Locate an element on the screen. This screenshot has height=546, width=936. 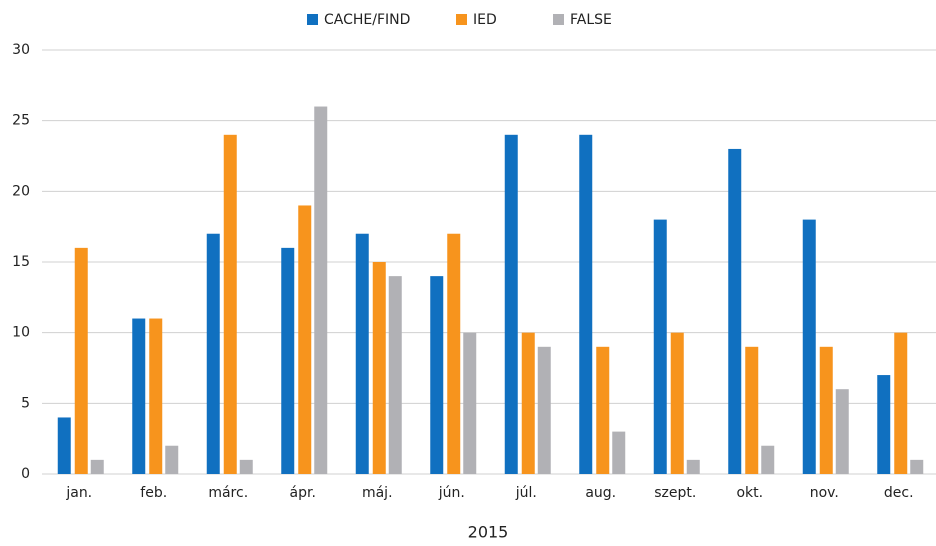
x-tick-label: dec. is located at coordinates (899, 493).